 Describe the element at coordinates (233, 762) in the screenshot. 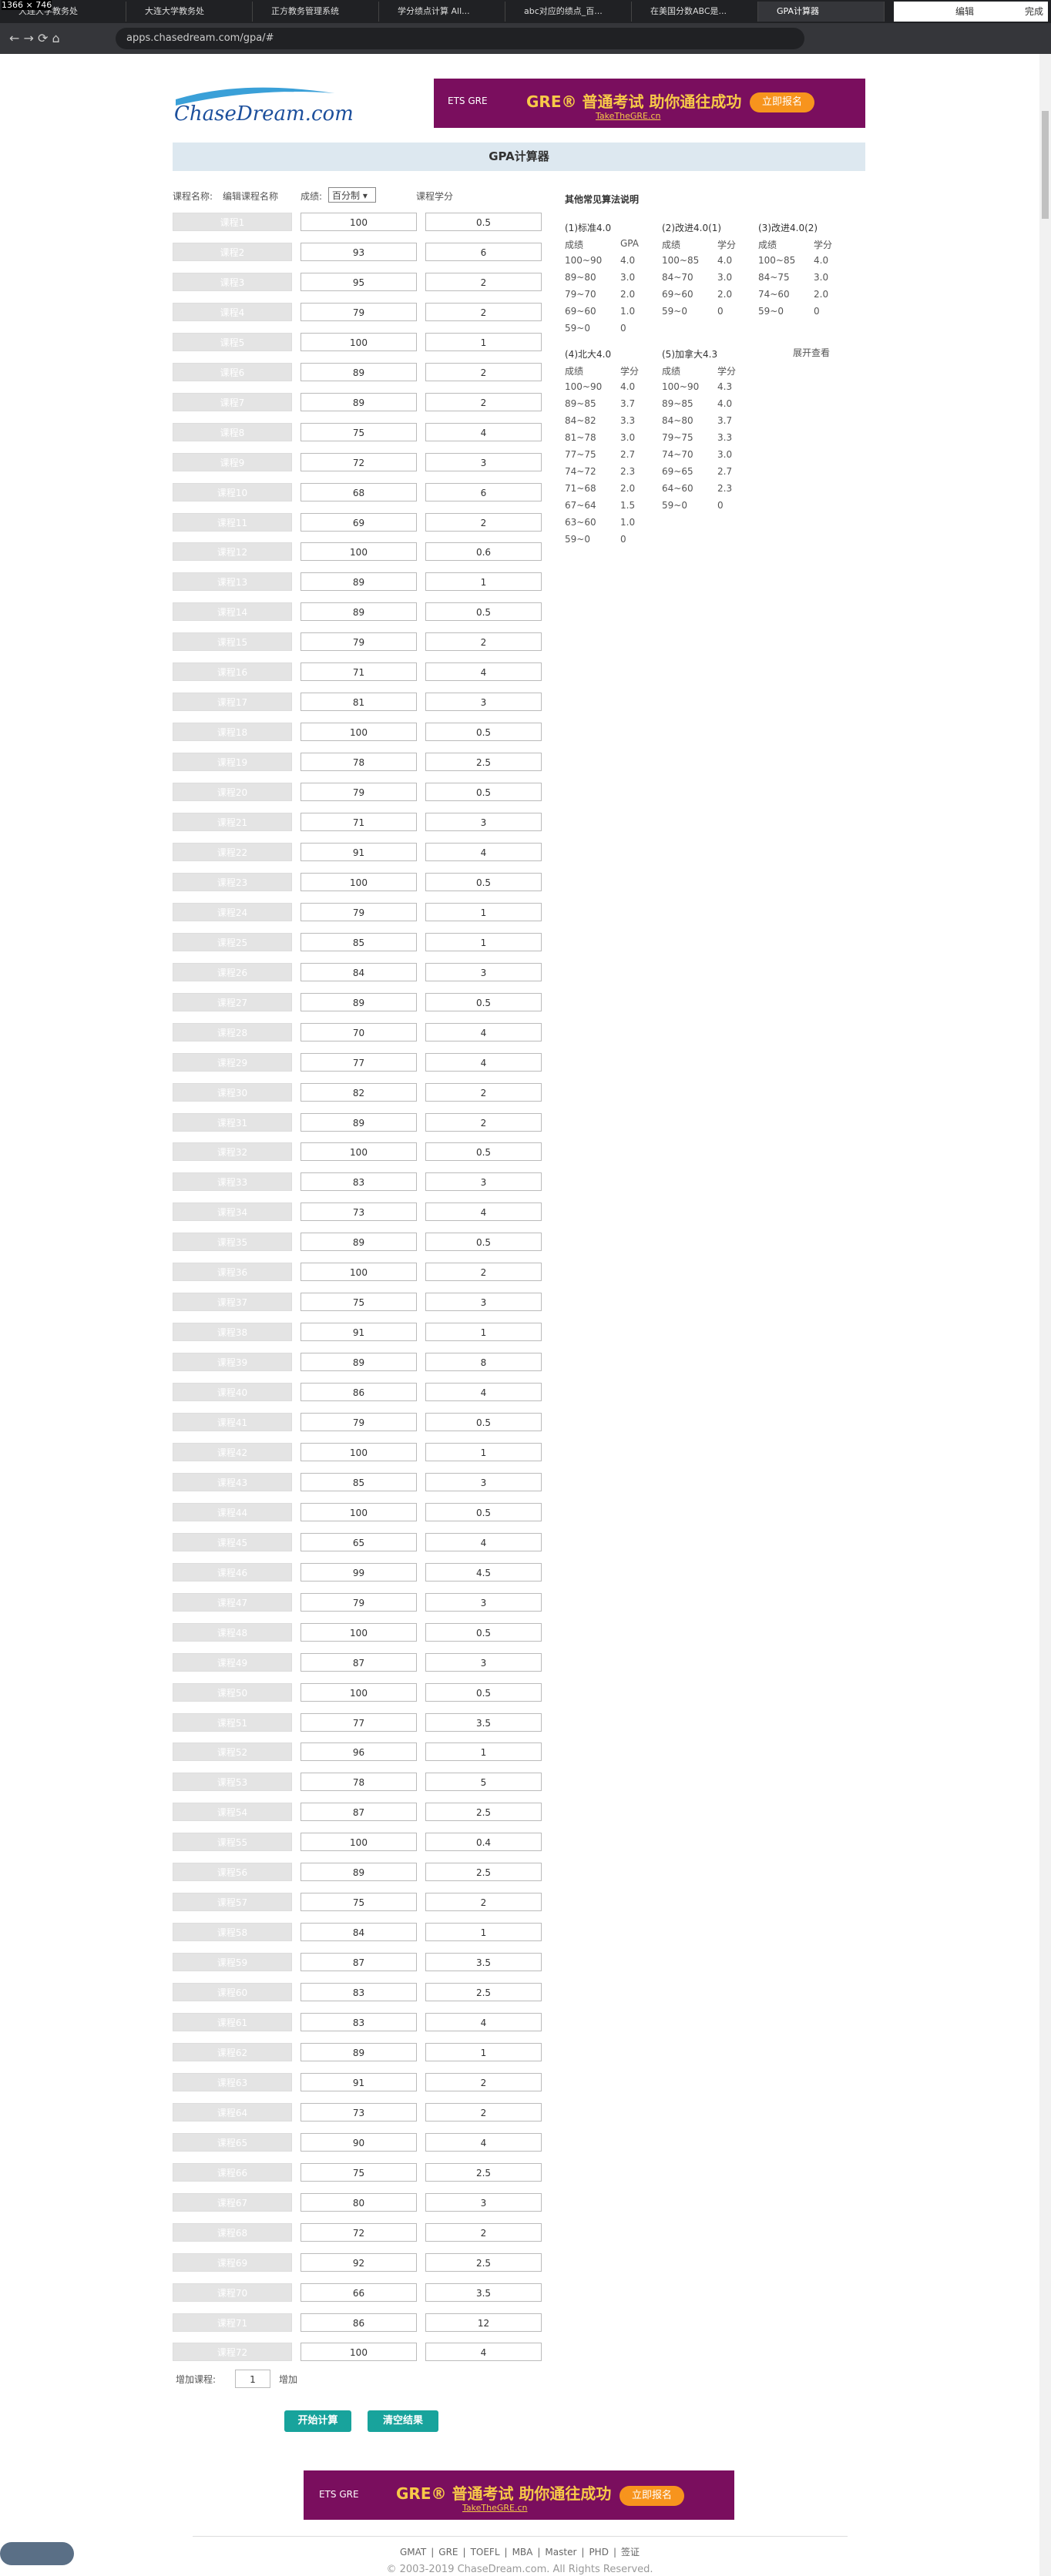

I see `course-name: 课程19` at that location.